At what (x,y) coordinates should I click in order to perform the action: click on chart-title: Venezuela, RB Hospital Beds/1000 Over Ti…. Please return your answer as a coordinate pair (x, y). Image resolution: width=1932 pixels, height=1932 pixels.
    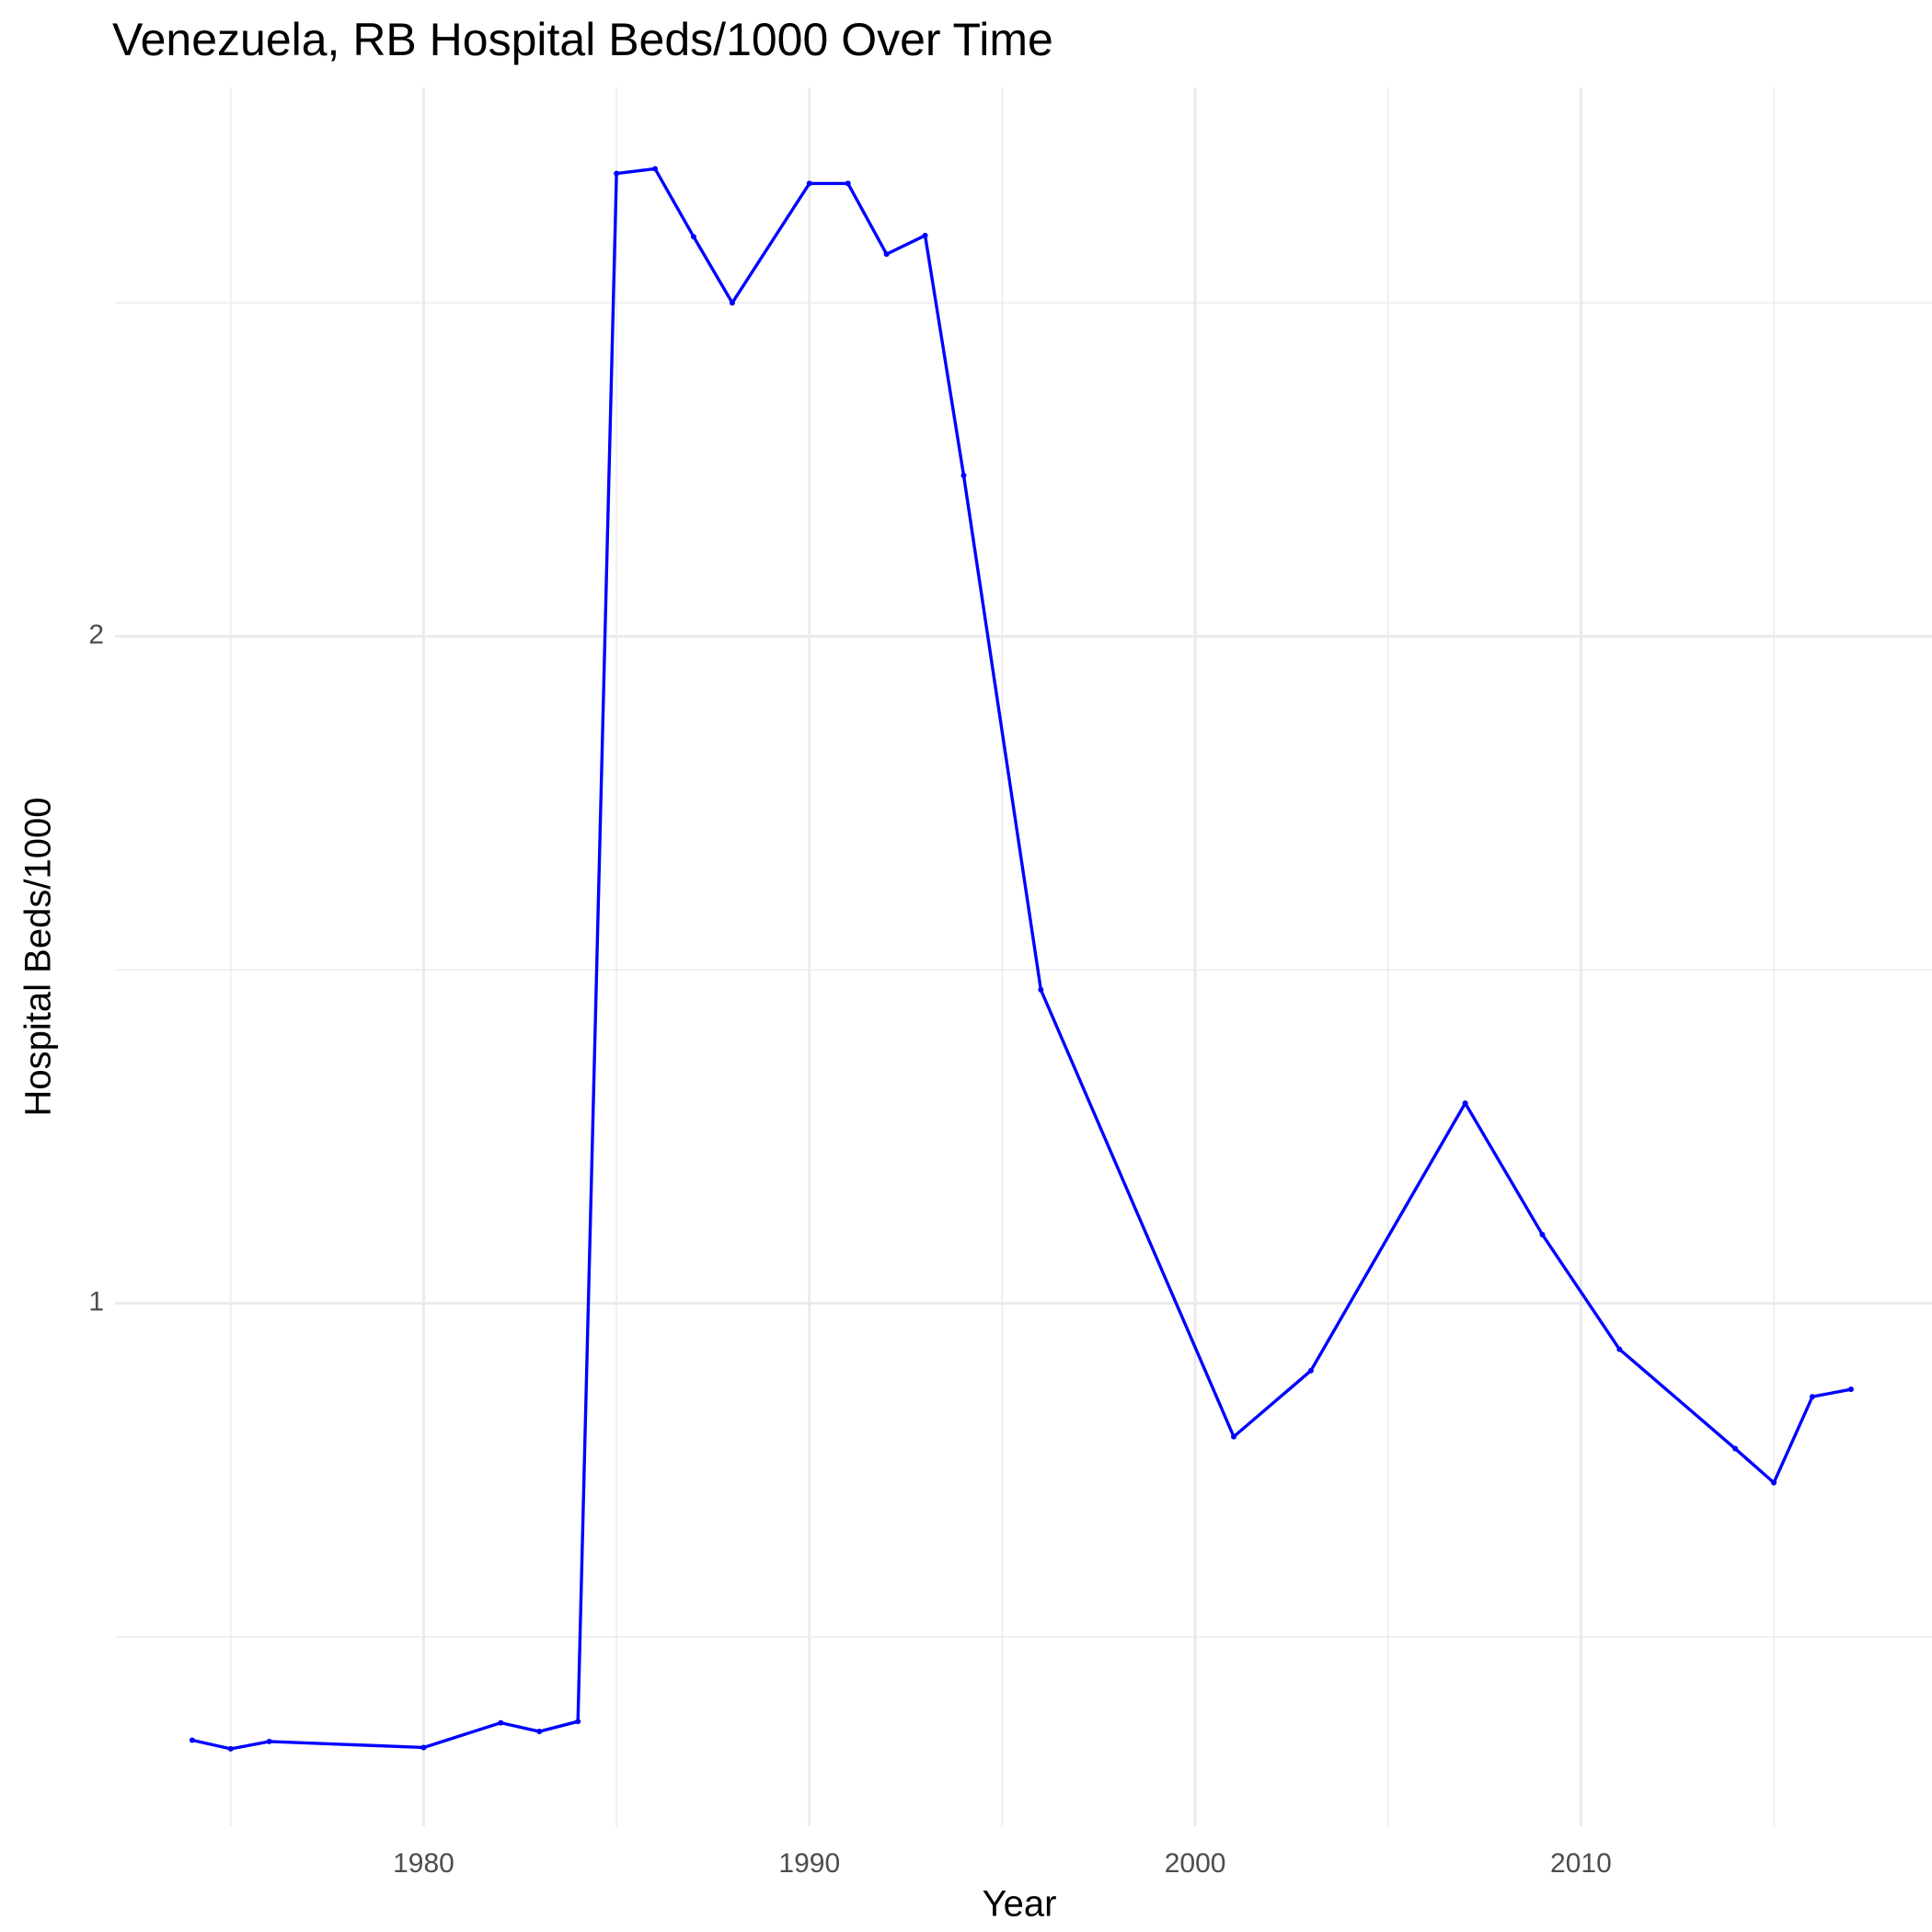
    Looking at the image, I should click on (582, 39).